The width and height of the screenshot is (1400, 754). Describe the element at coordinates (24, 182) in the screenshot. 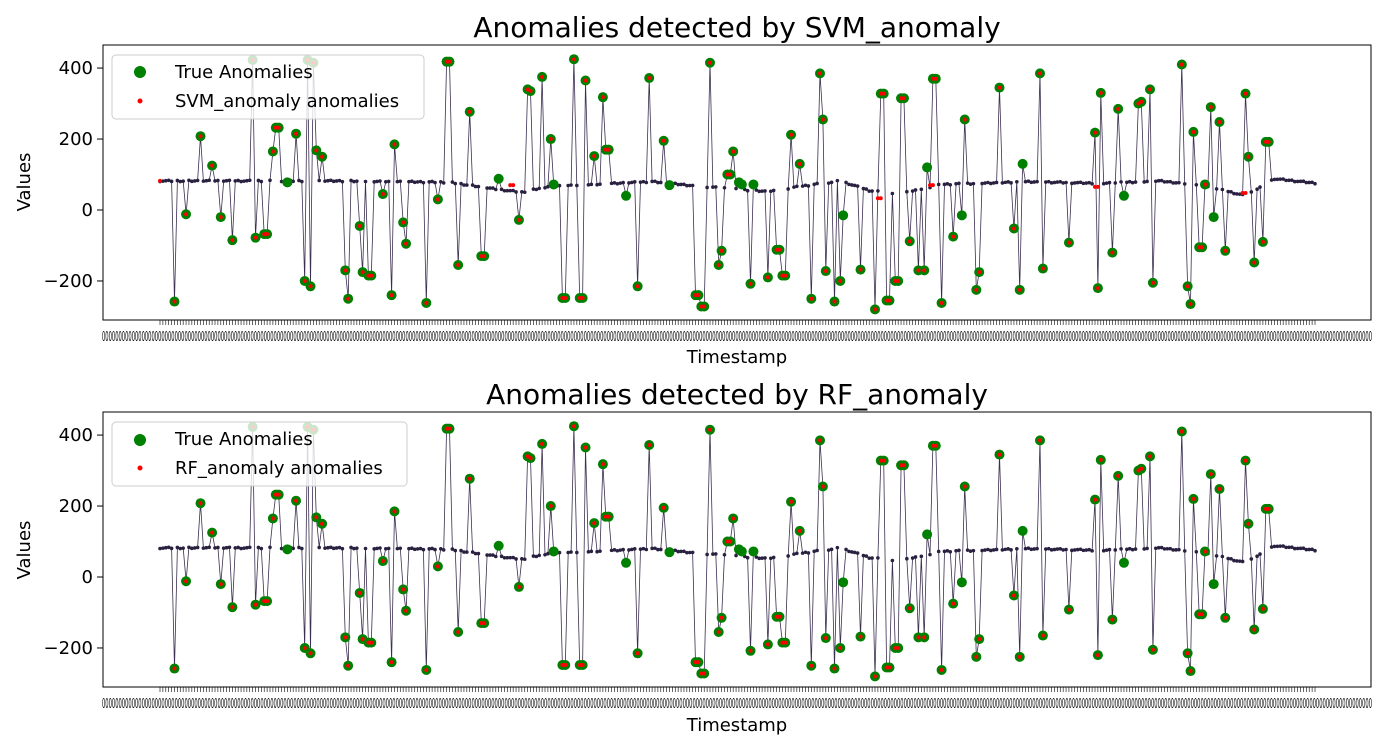

I see `y-axis-label: Values` at that location.